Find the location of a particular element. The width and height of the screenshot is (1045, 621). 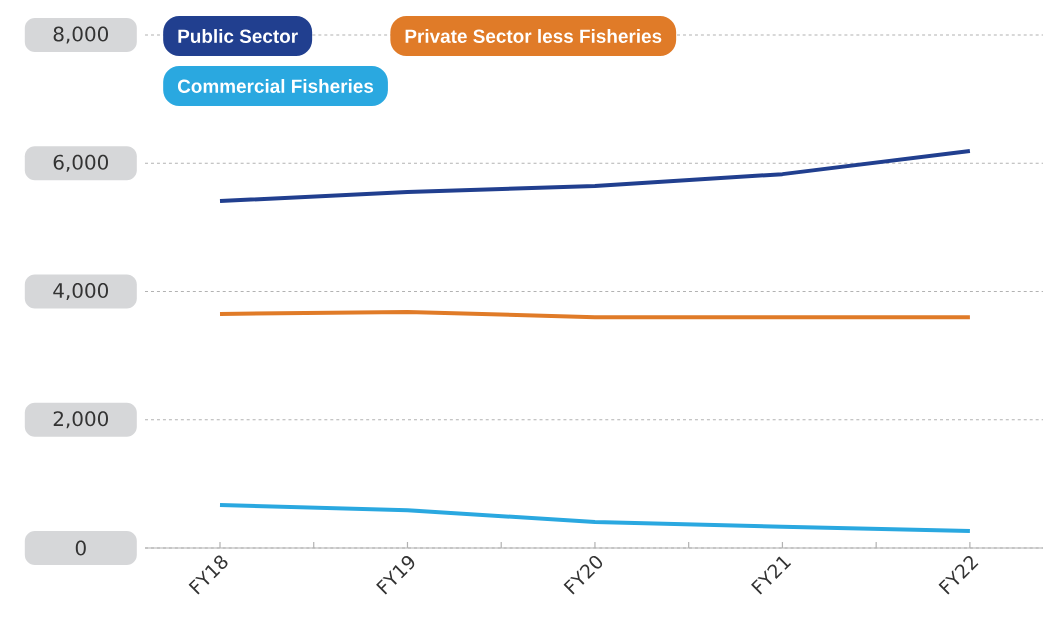

y-tick-label: 8,000 is located at coordinates (80, 35).